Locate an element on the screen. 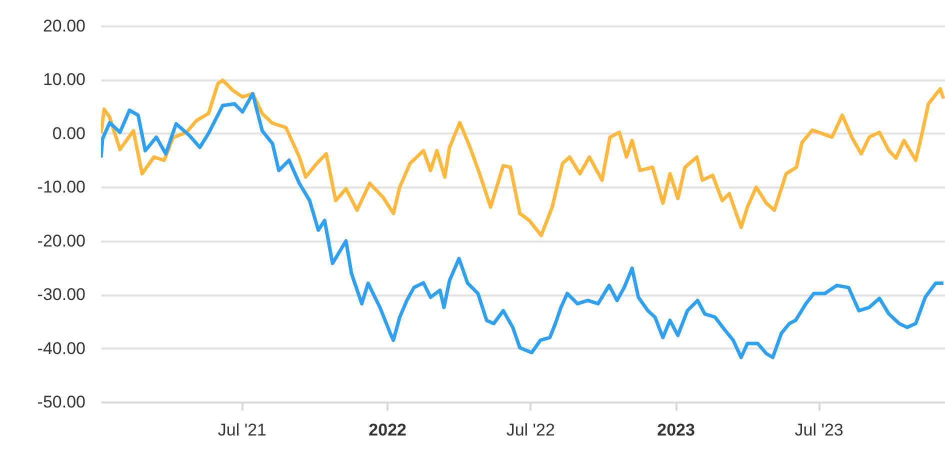  y-tick-label: -30.00 is located at coordinates (61, 294).